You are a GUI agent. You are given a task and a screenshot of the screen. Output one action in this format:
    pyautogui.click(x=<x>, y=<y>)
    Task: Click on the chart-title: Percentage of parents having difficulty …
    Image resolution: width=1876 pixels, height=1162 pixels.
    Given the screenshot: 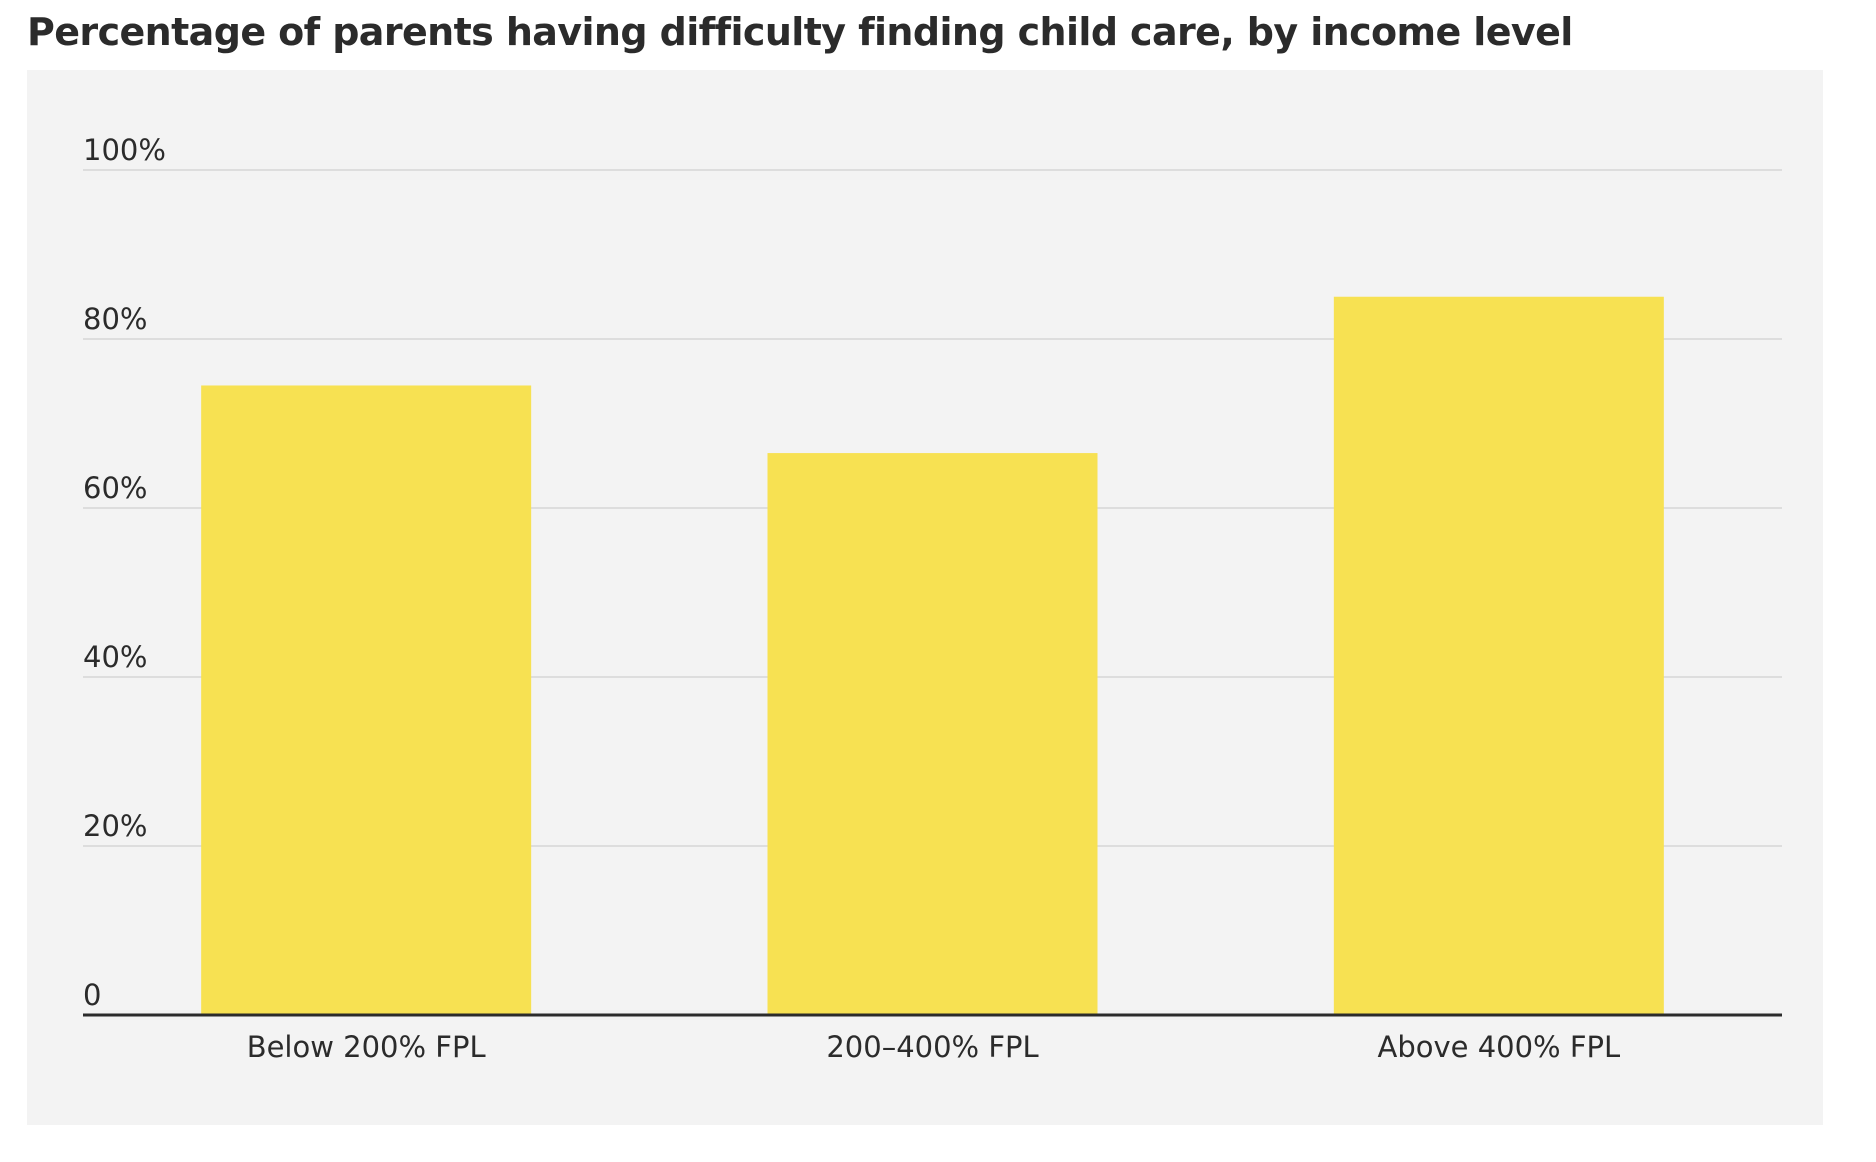 What is the action you would take?
    pyautogui.click(x=800, y=32)
    